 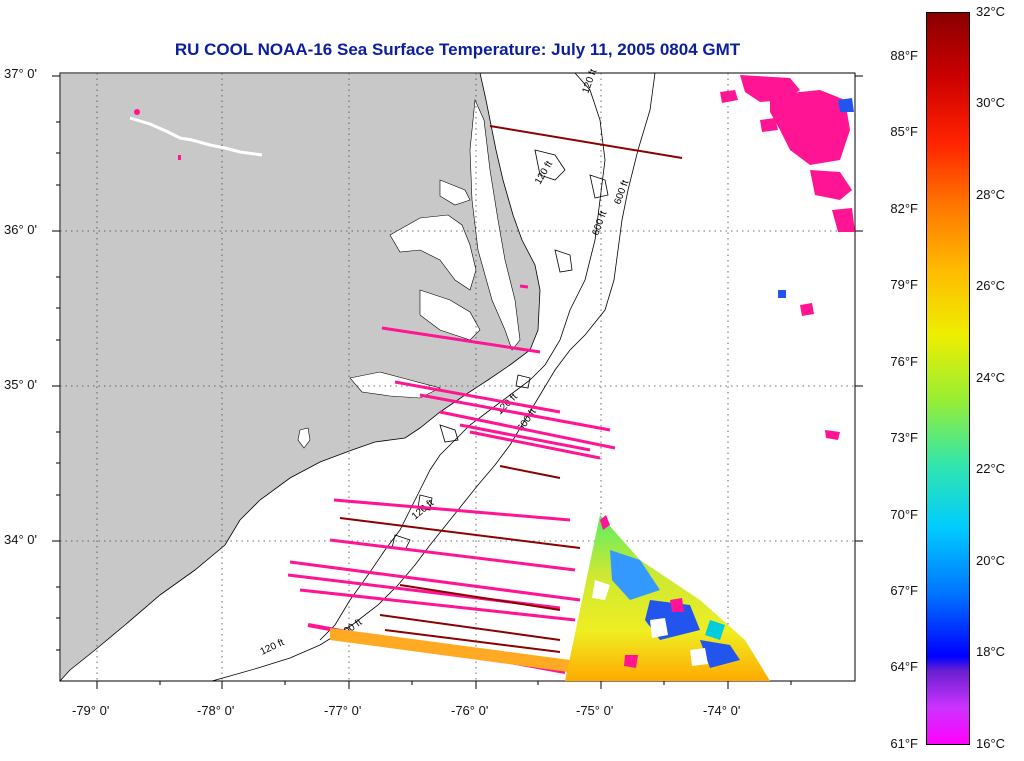 What do you see at coordinates (904, 514) in the screenshot?
I see `fahrenheit-tick: 70°F` at bounding box center [904, 514].